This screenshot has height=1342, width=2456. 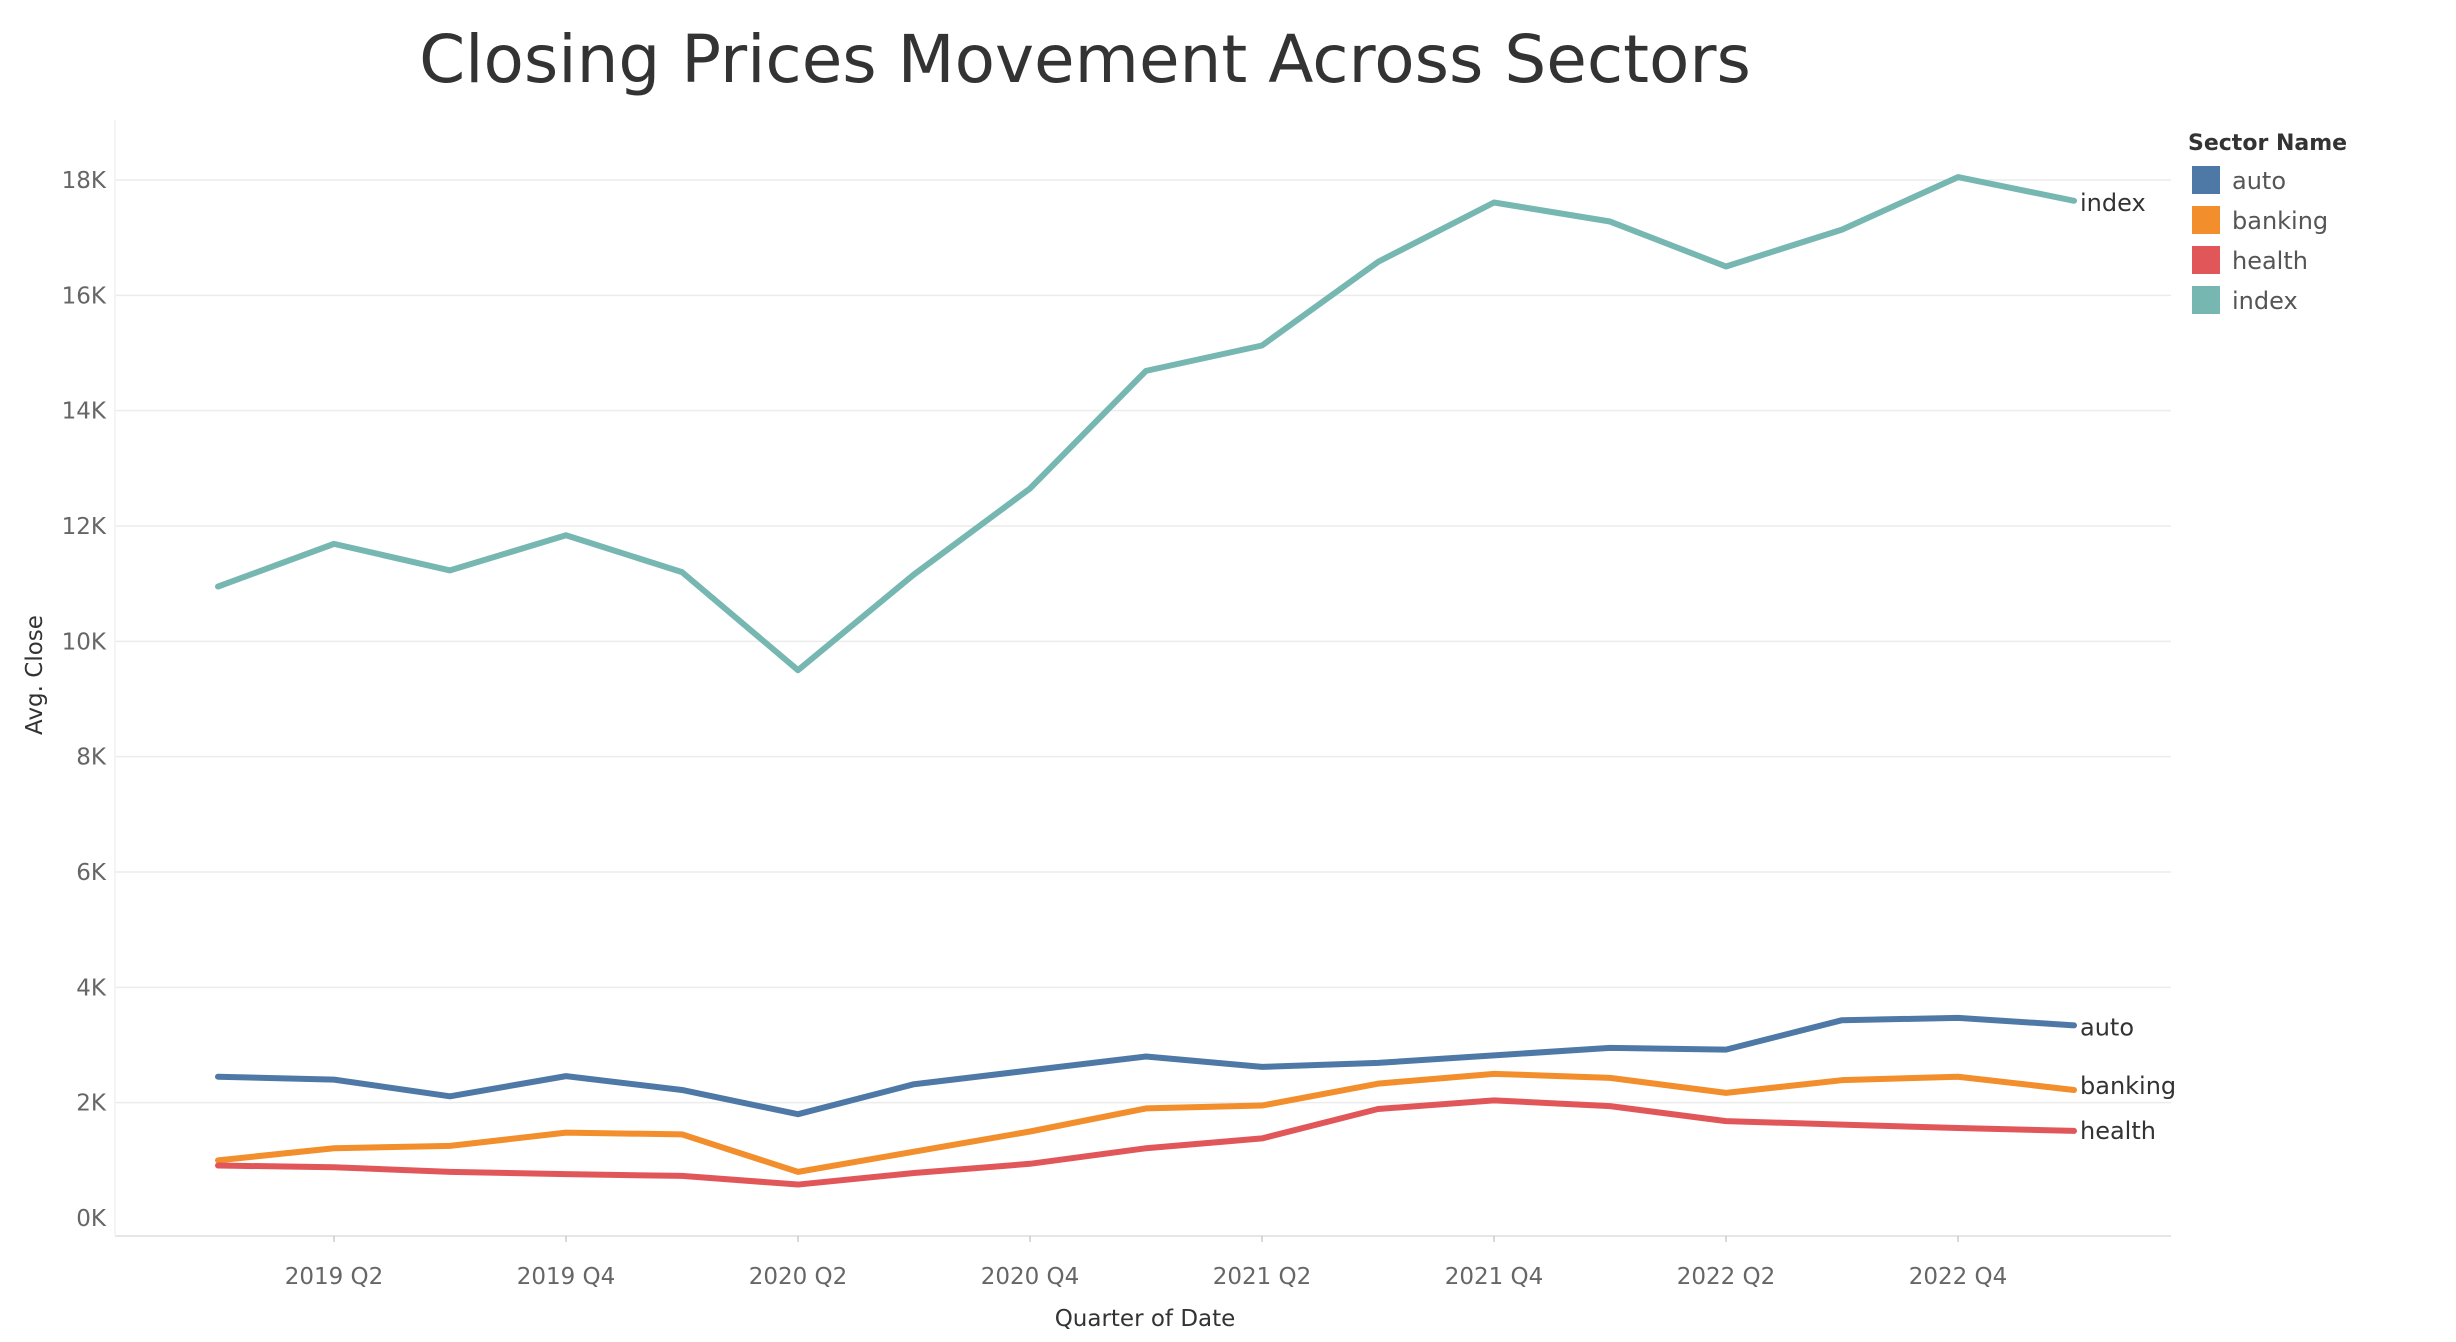 I want to click on legend-title: Sector Name, so click(x=2267, y=143).